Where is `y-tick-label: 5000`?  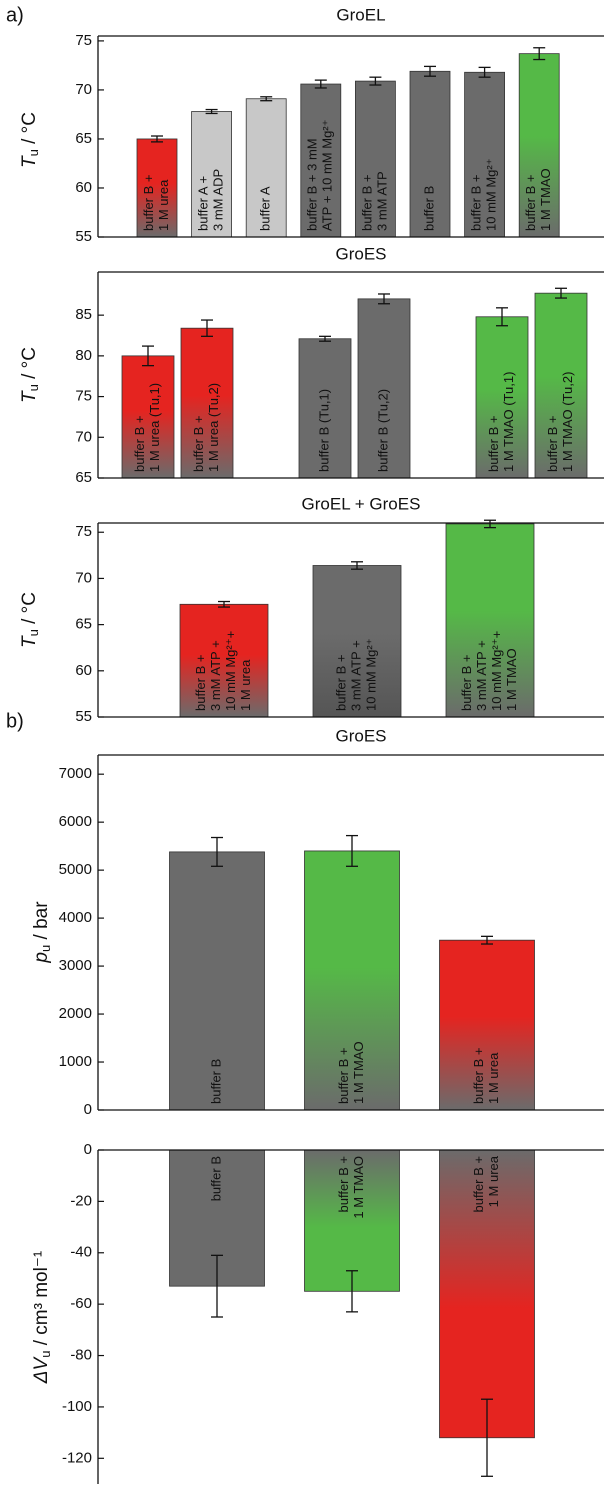 y-tick-label: 5000 is located at coordinates (75, 869).